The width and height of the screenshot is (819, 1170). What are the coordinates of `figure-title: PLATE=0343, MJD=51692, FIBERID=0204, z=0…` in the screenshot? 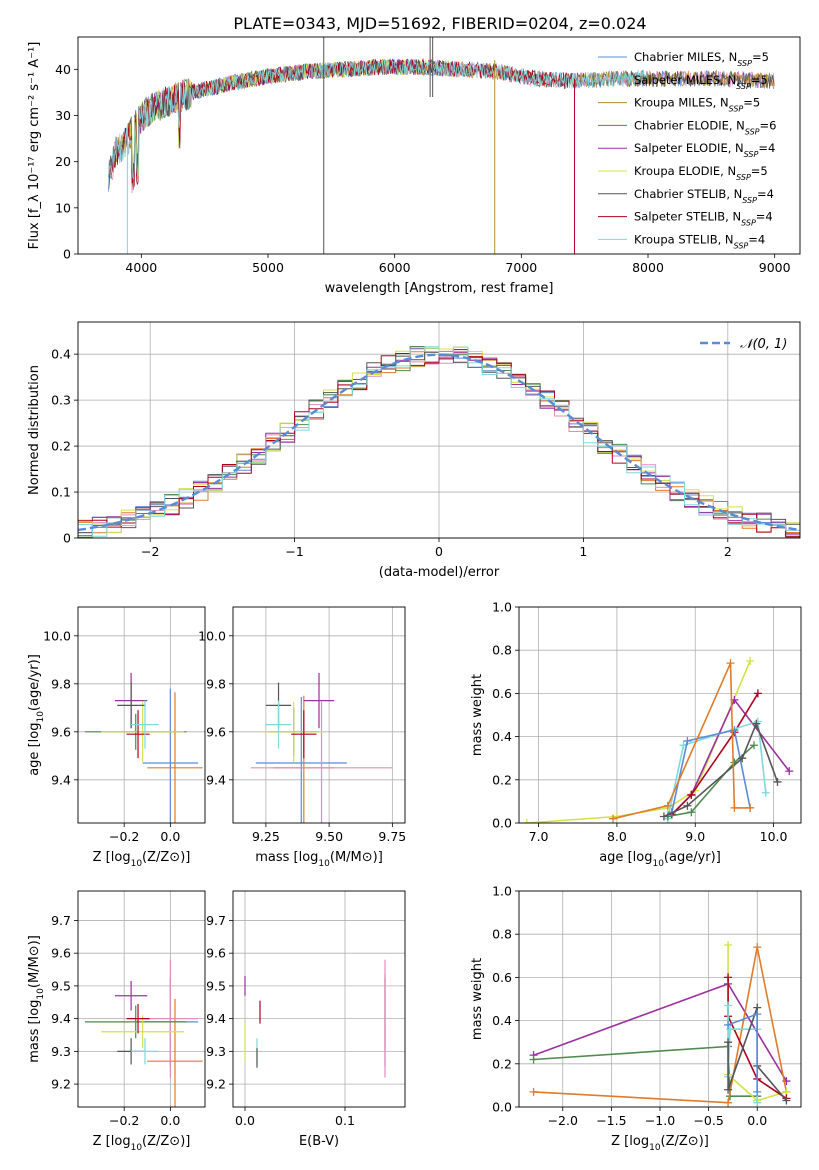 It's located at (439, 23).